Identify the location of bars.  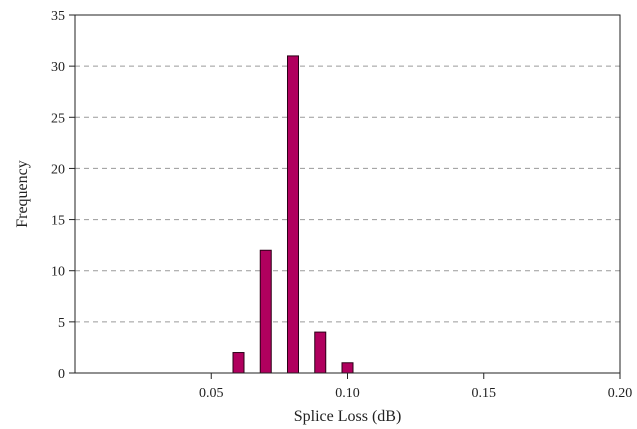
(293, 214).